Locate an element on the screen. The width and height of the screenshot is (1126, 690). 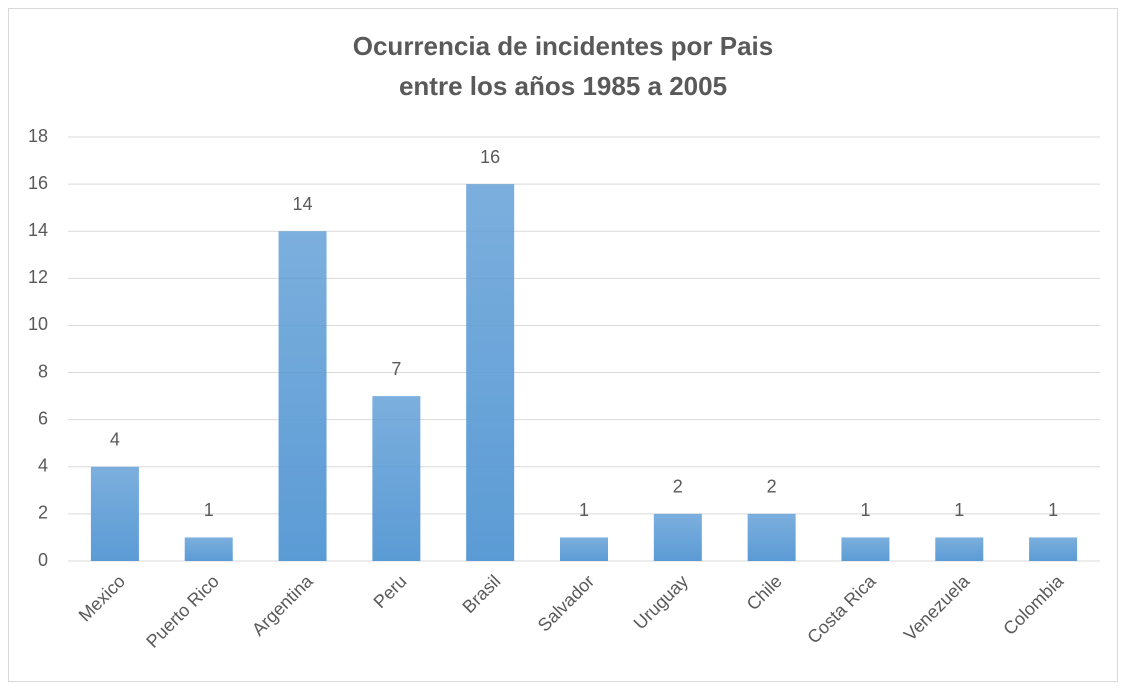
chart-title: Ocurrencia de incidentes por Pais is located at coordinates (563, 46).